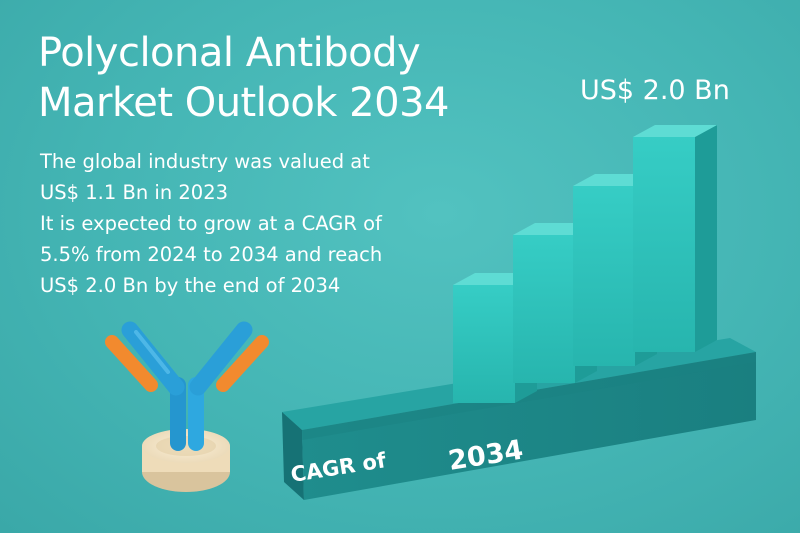 The width and height of the screenshot is (800, 533). Describe the element at coordinates (190, 285) in the screenshot. I see `description-line-5: US$ 2.0 Bn by the end of 2034` at that location.